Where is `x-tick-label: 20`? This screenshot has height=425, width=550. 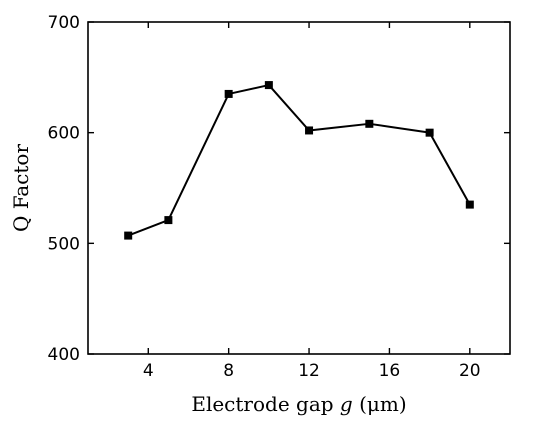
x-tick-label: 20 is located at coordinates (470, 371).